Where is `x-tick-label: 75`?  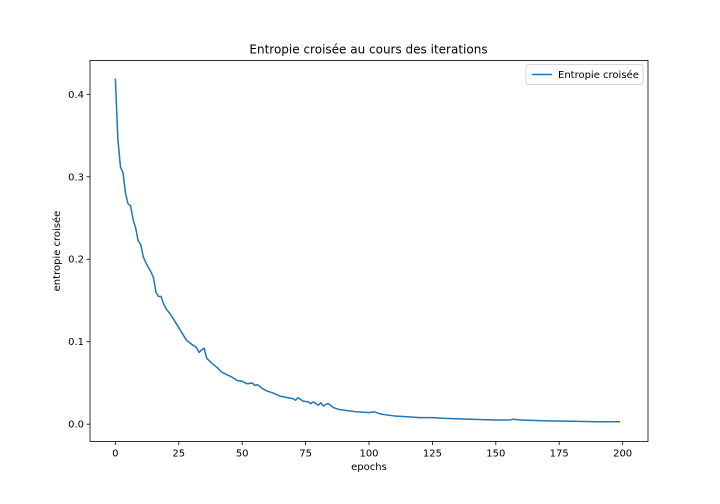 x-tick-label: 75 is located at coordinates (305, 454).